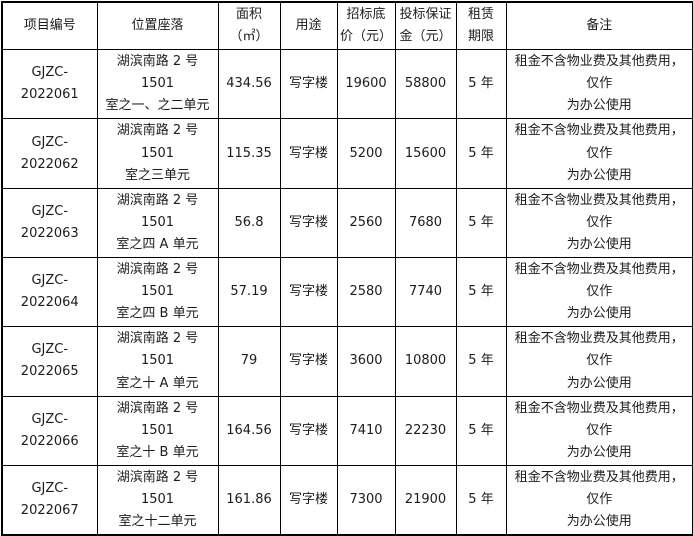  I want to click on cell-area: 164.56, so click(249, 430).